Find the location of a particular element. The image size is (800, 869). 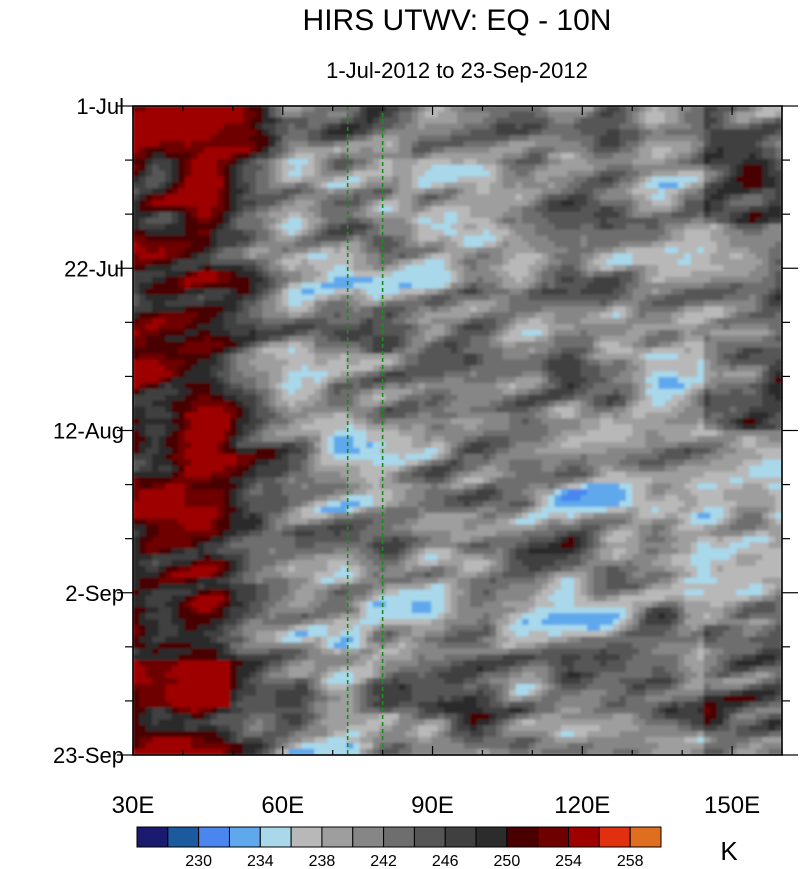

colorbar-label: 254 is located at coordinates (568, 861).